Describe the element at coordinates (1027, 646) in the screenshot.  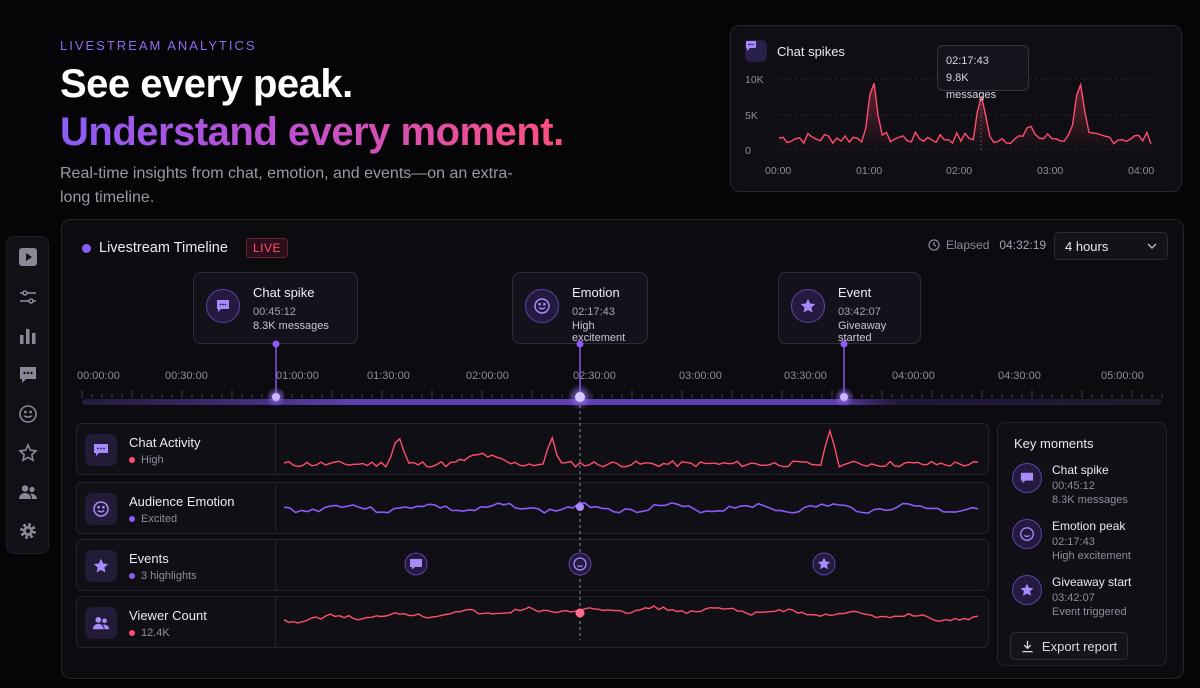
I see `download-icon` at that location.